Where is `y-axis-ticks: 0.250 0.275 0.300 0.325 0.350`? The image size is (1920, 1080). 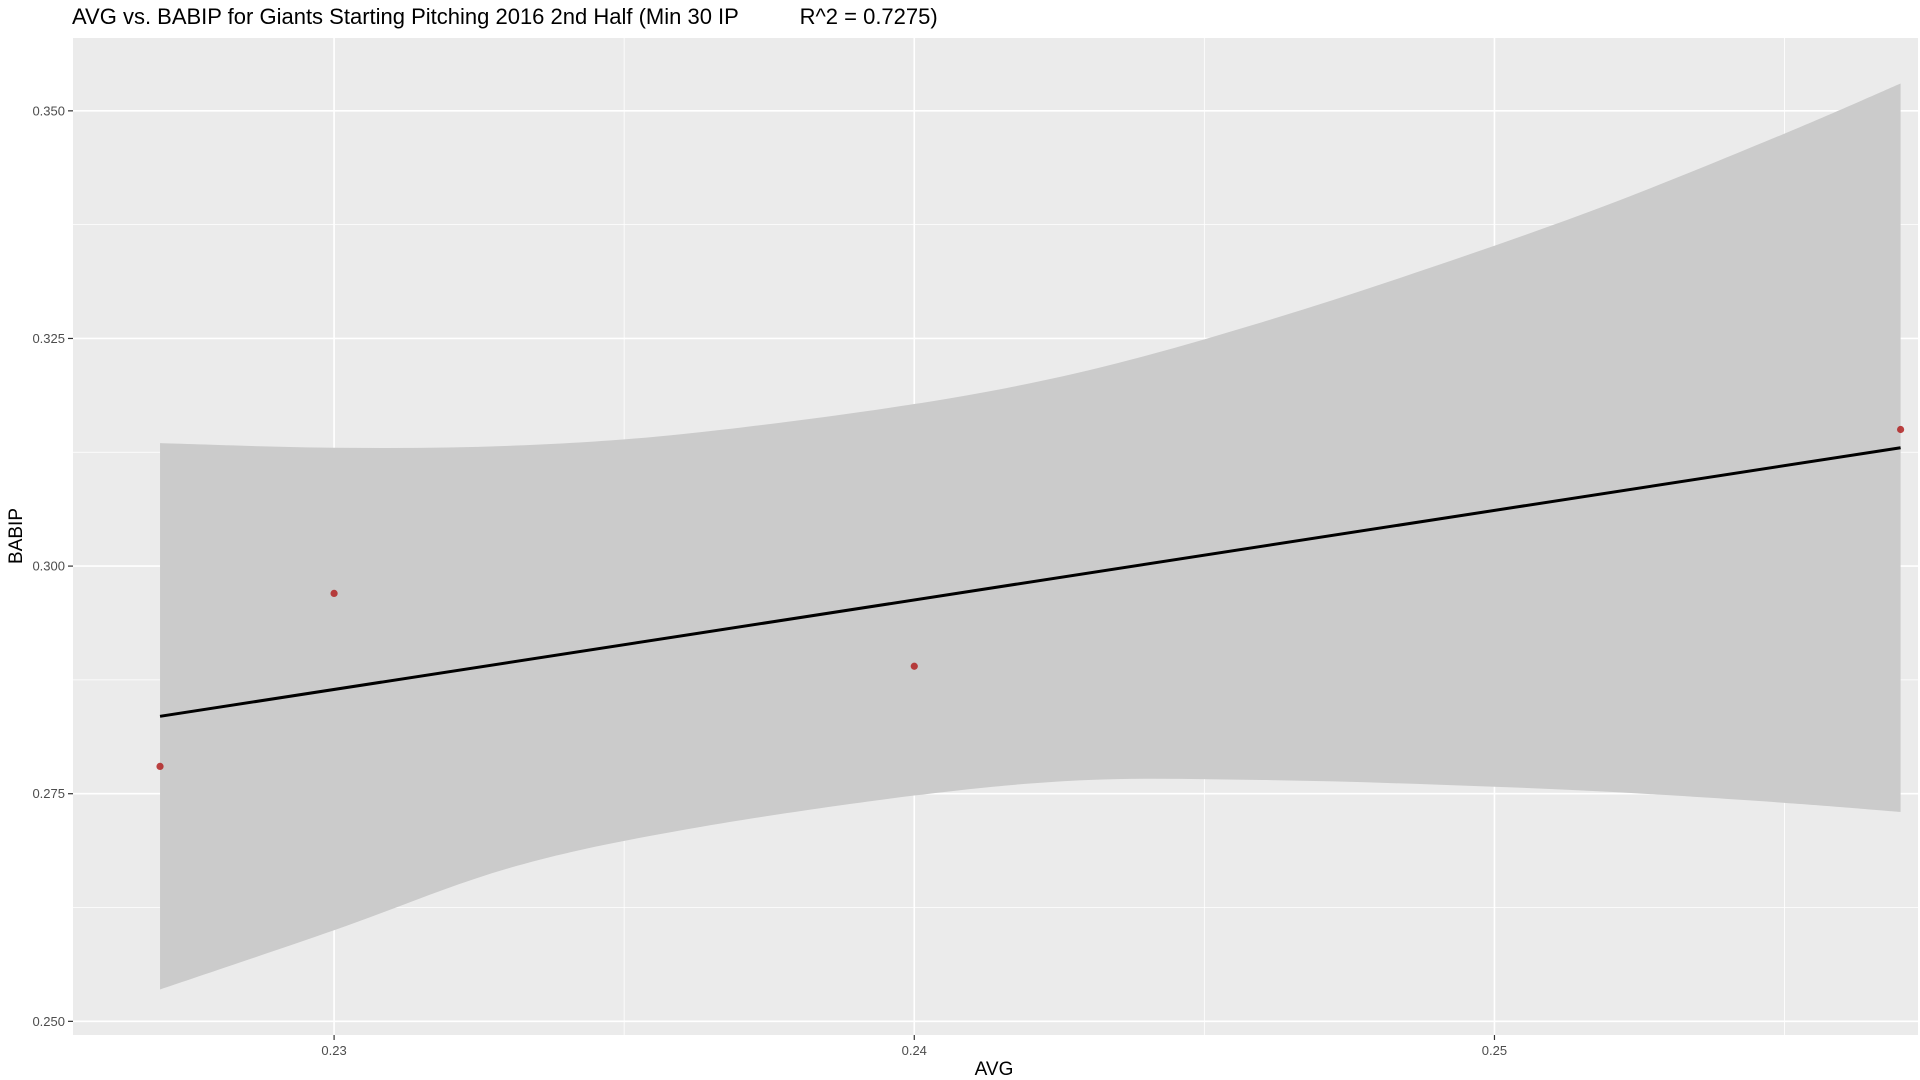
y-axis-ticks: 0.250 0.275 0.300 0.325 0.350 is located at coordinates (52, 566).